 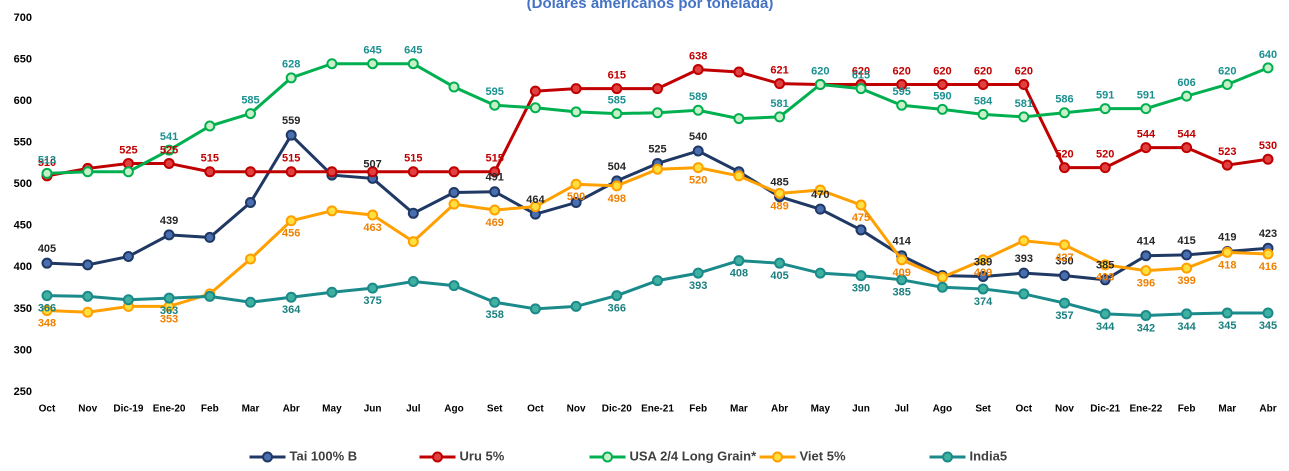 I want to click on data-label: 470, so click(x=820, y=195).